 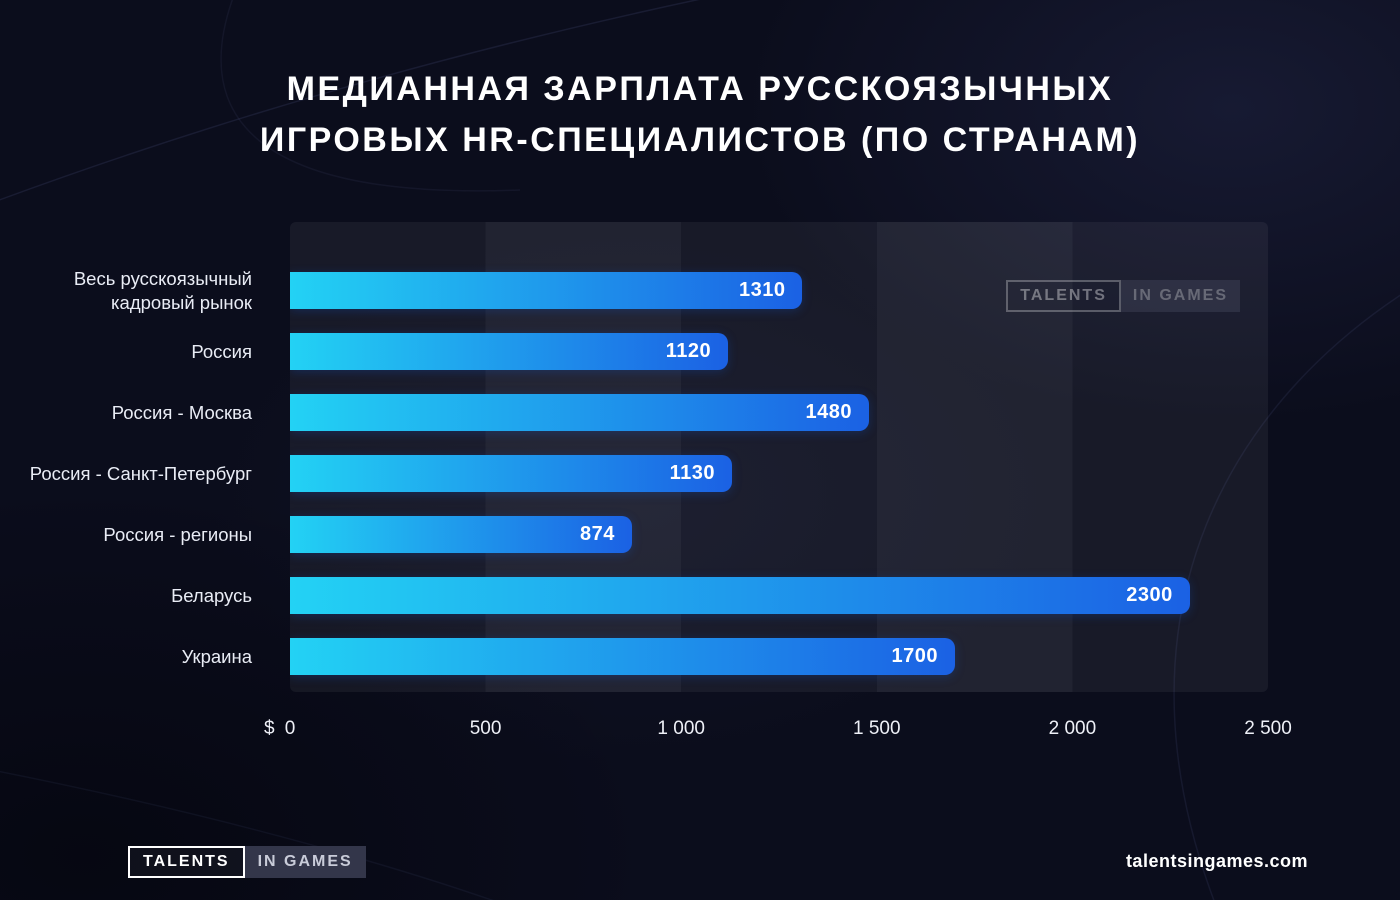 I want to click on bar-value-label: 2300, so click(x=1149, y=595).